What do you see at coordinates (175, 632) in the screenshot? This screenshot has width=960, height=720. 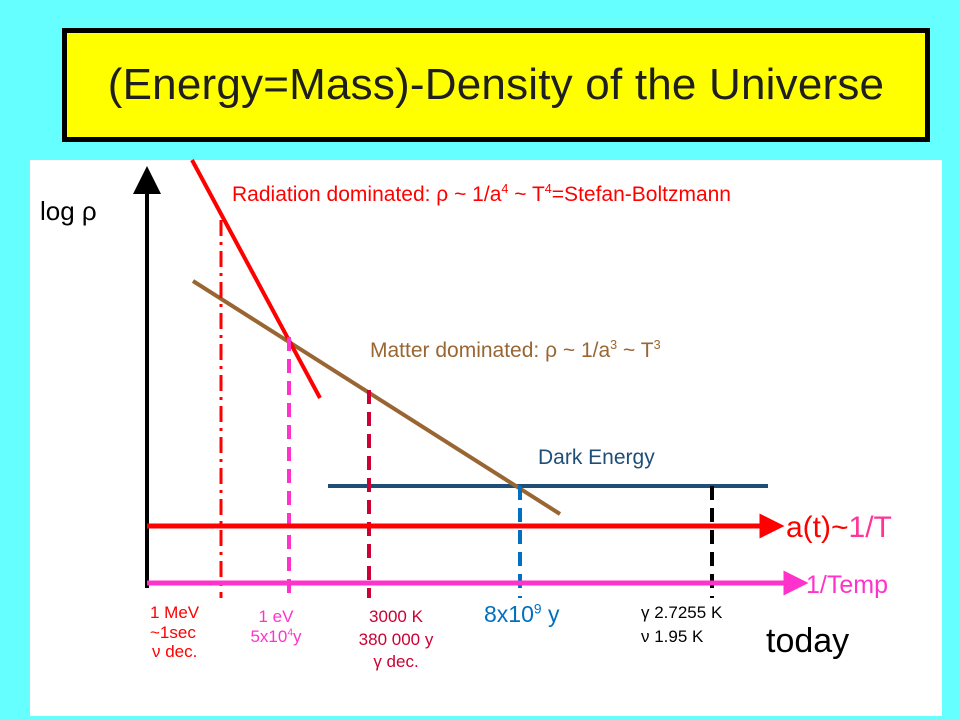 I see `nu-decoupling-label: 1 MeV ~1sec ν dec.` at bounding box center [175, 632].